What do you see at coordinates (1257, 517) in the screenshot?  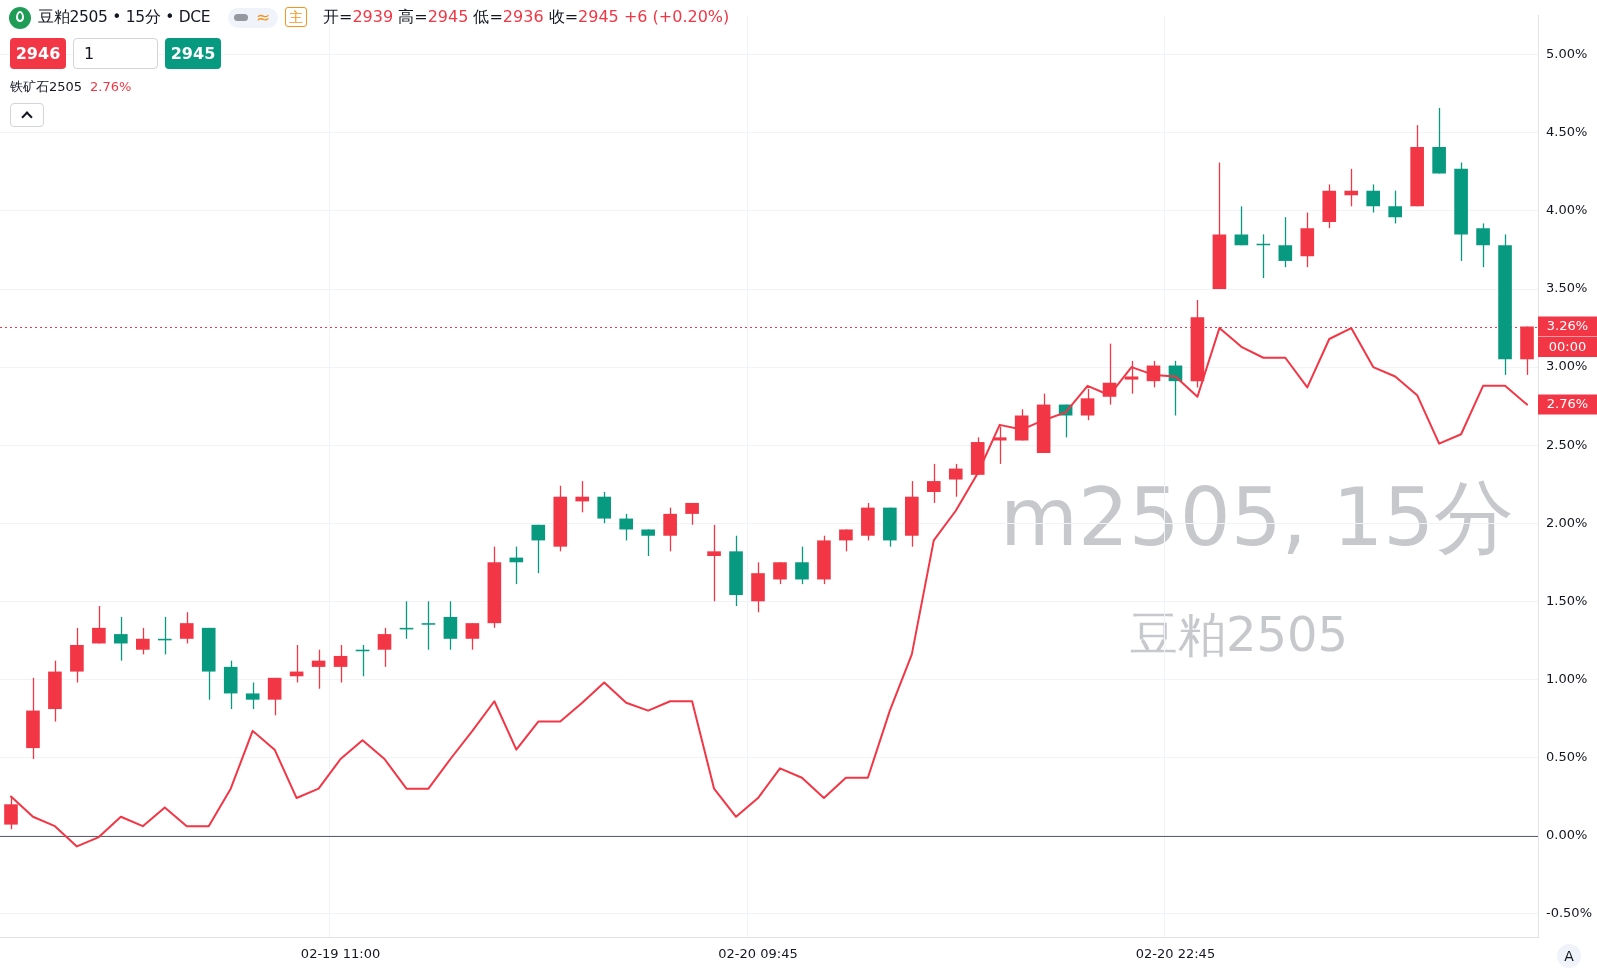 I see `annotation: m2505, 15分` at bounding box center [1257, 517].